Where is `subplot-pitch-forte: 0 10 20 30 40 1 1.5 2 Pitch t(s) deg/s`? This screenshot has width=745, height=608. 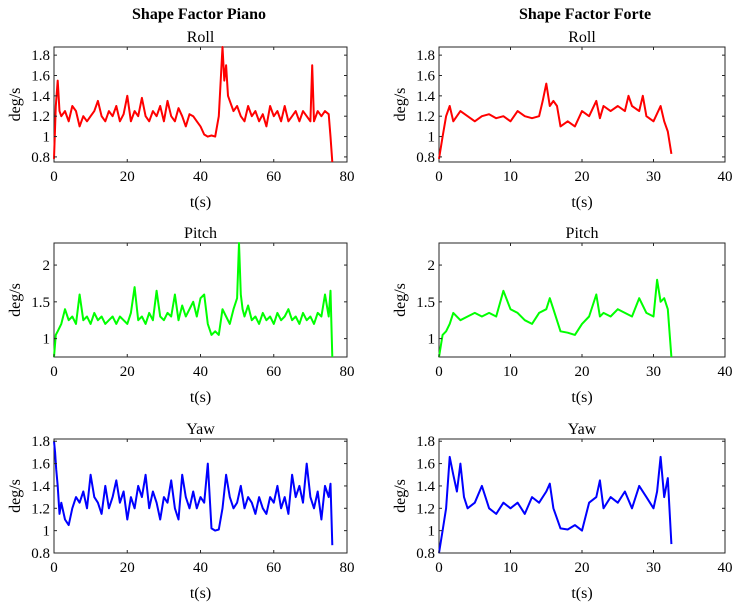 subplot-pitch-forte: 0 10 20 30 40 1 1.5 2 Pitch t(s) deg/s is located at coordinates (562, 315).